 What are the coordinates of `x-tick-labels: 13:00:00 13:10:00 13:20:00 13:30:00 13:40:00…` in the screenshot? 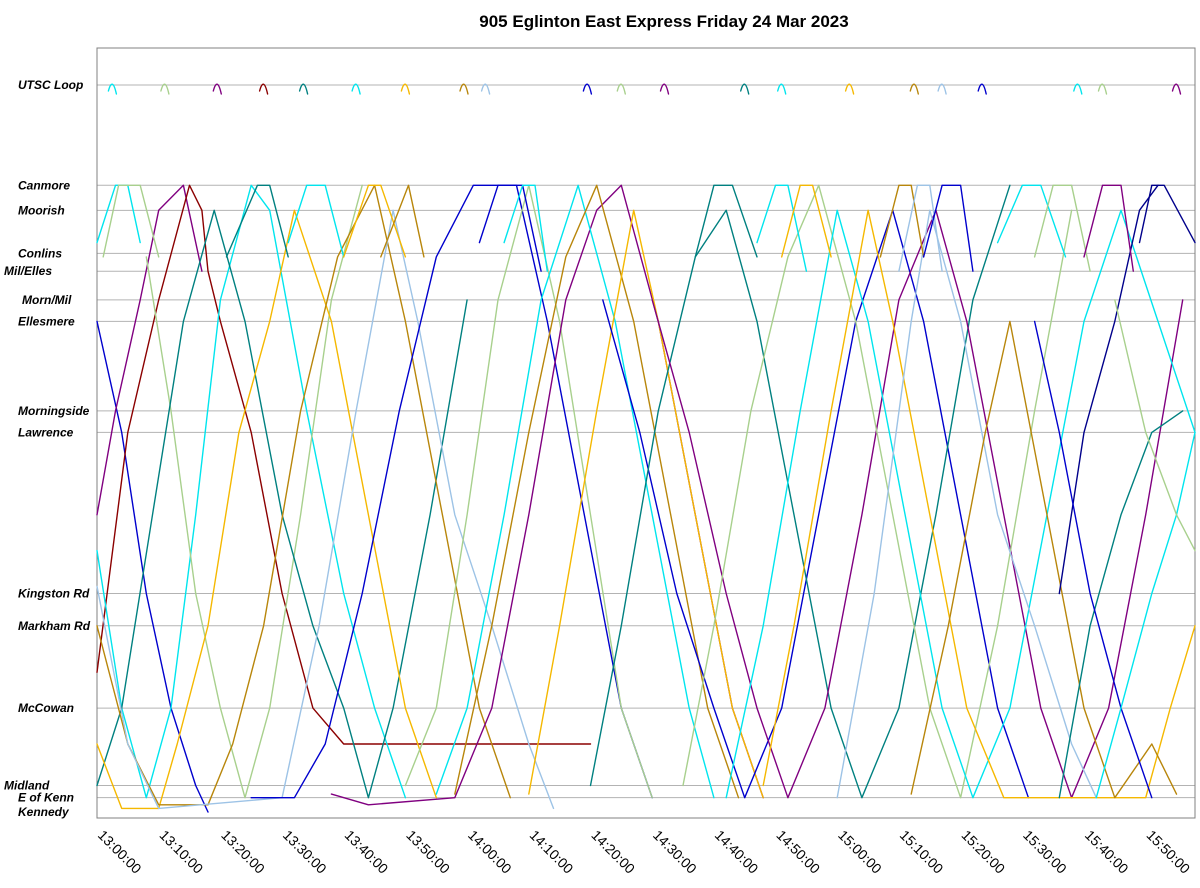 It's located at (644, 852).